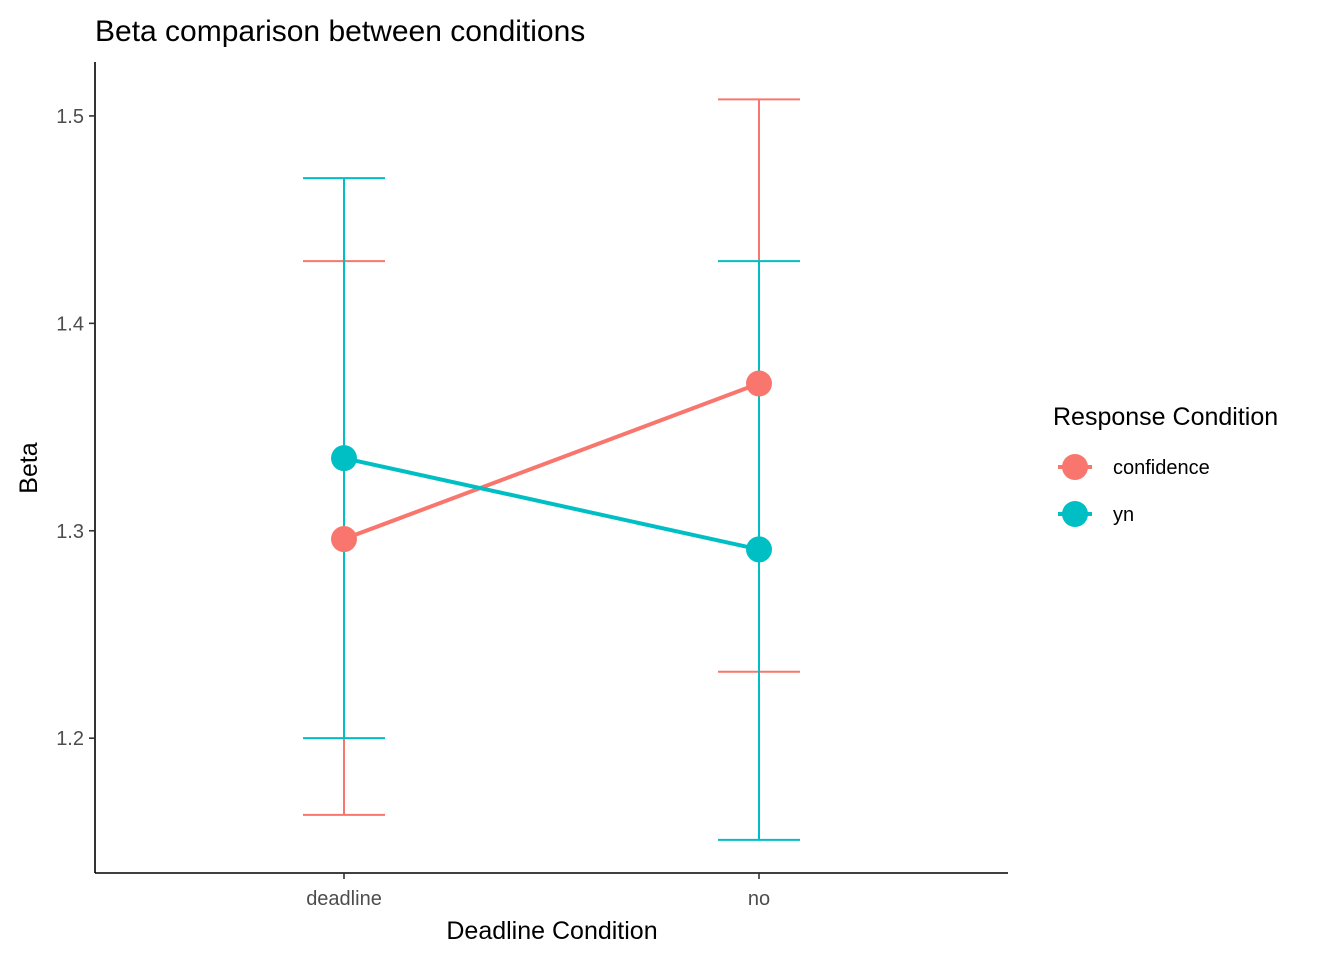 The width and height of the screenshot is (1344, 960). I want to click on series-line-yn, so click(551, 504).